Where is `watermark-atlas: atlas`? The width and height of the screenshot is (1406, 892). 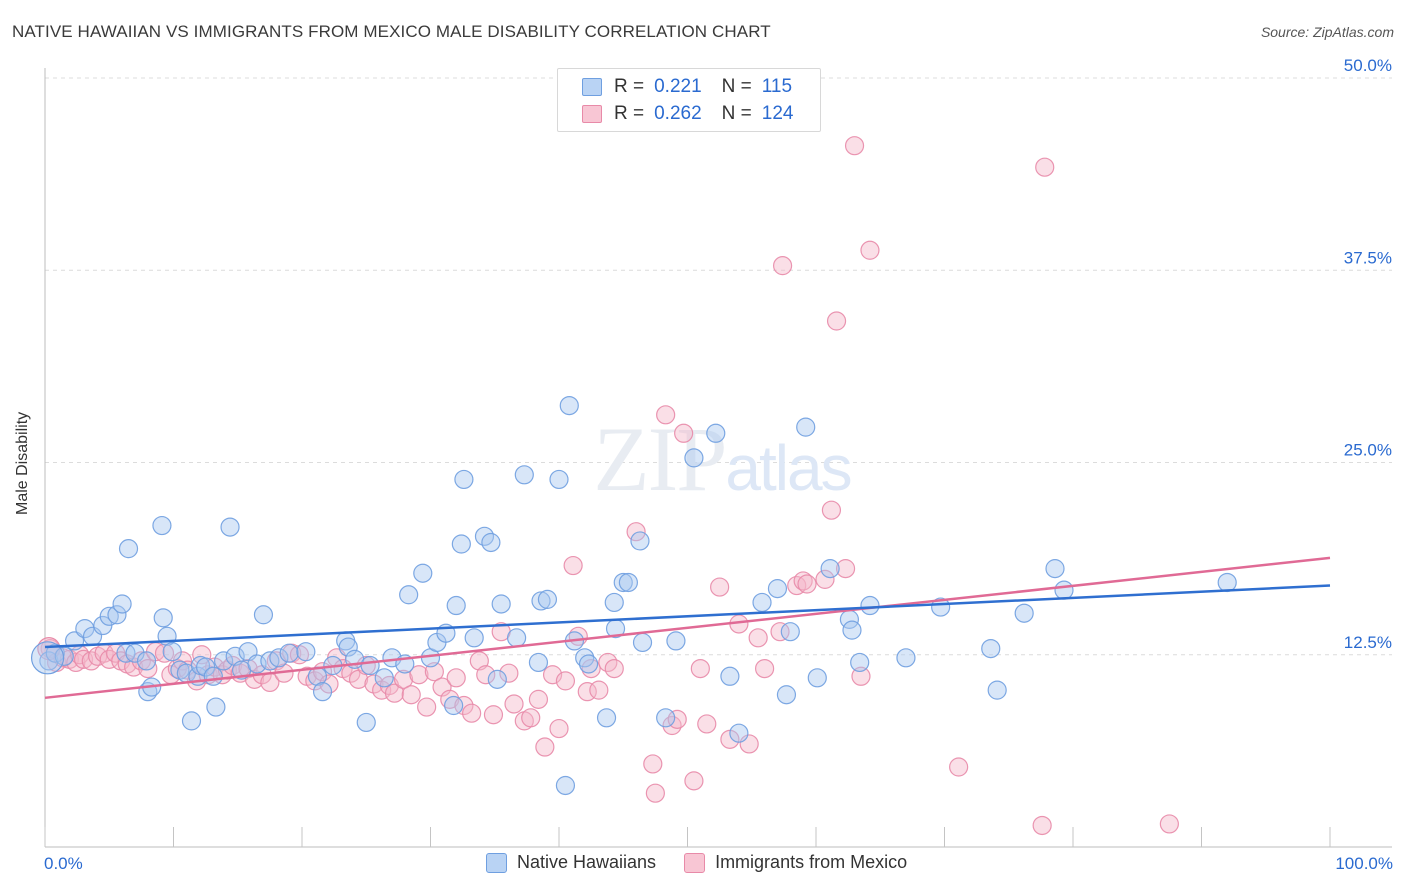 watermark-atlas: atlas is located at coordinates (787, 468).